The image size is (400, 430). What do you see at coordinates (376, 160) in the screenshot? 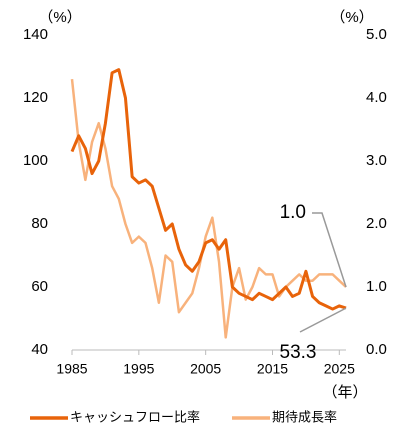
I see `y2-tick-label: 3.0` at bounding box center [376, 160].